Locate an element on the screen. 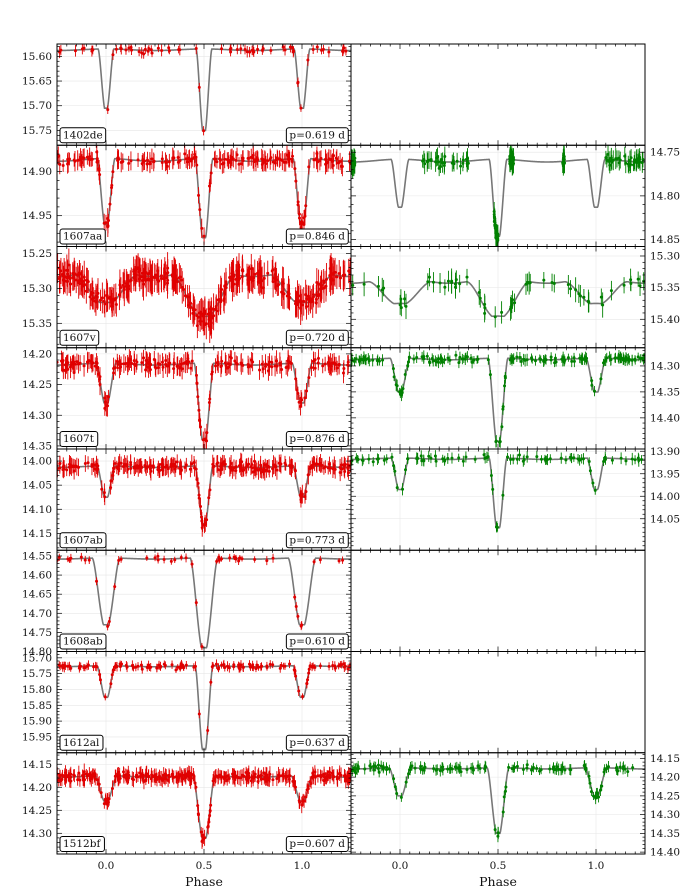  period-label: p=0.876 d is located at coordinates (317, 439).